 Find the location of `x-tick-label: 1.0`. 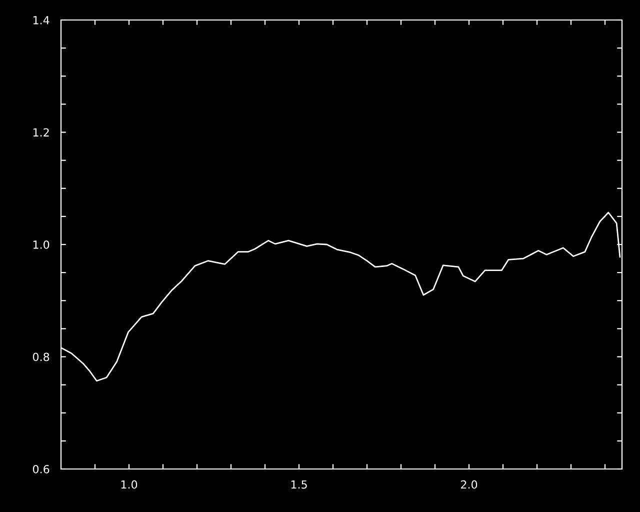

x-tick-label: 1.0 is located at coordinates (129, 484).